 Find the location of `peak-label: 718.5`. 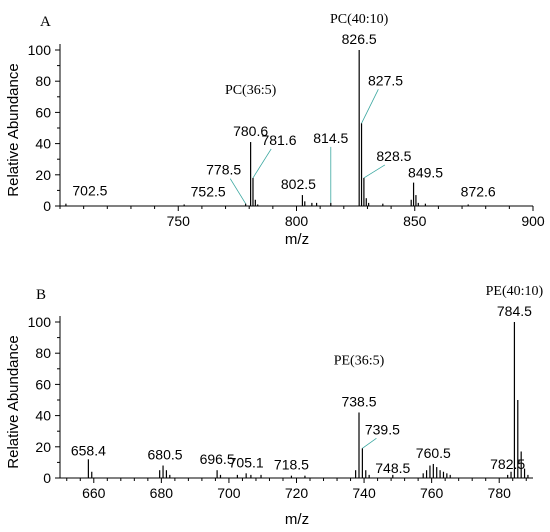

peak-label: 718.5 is located at coordinates (291, 465).